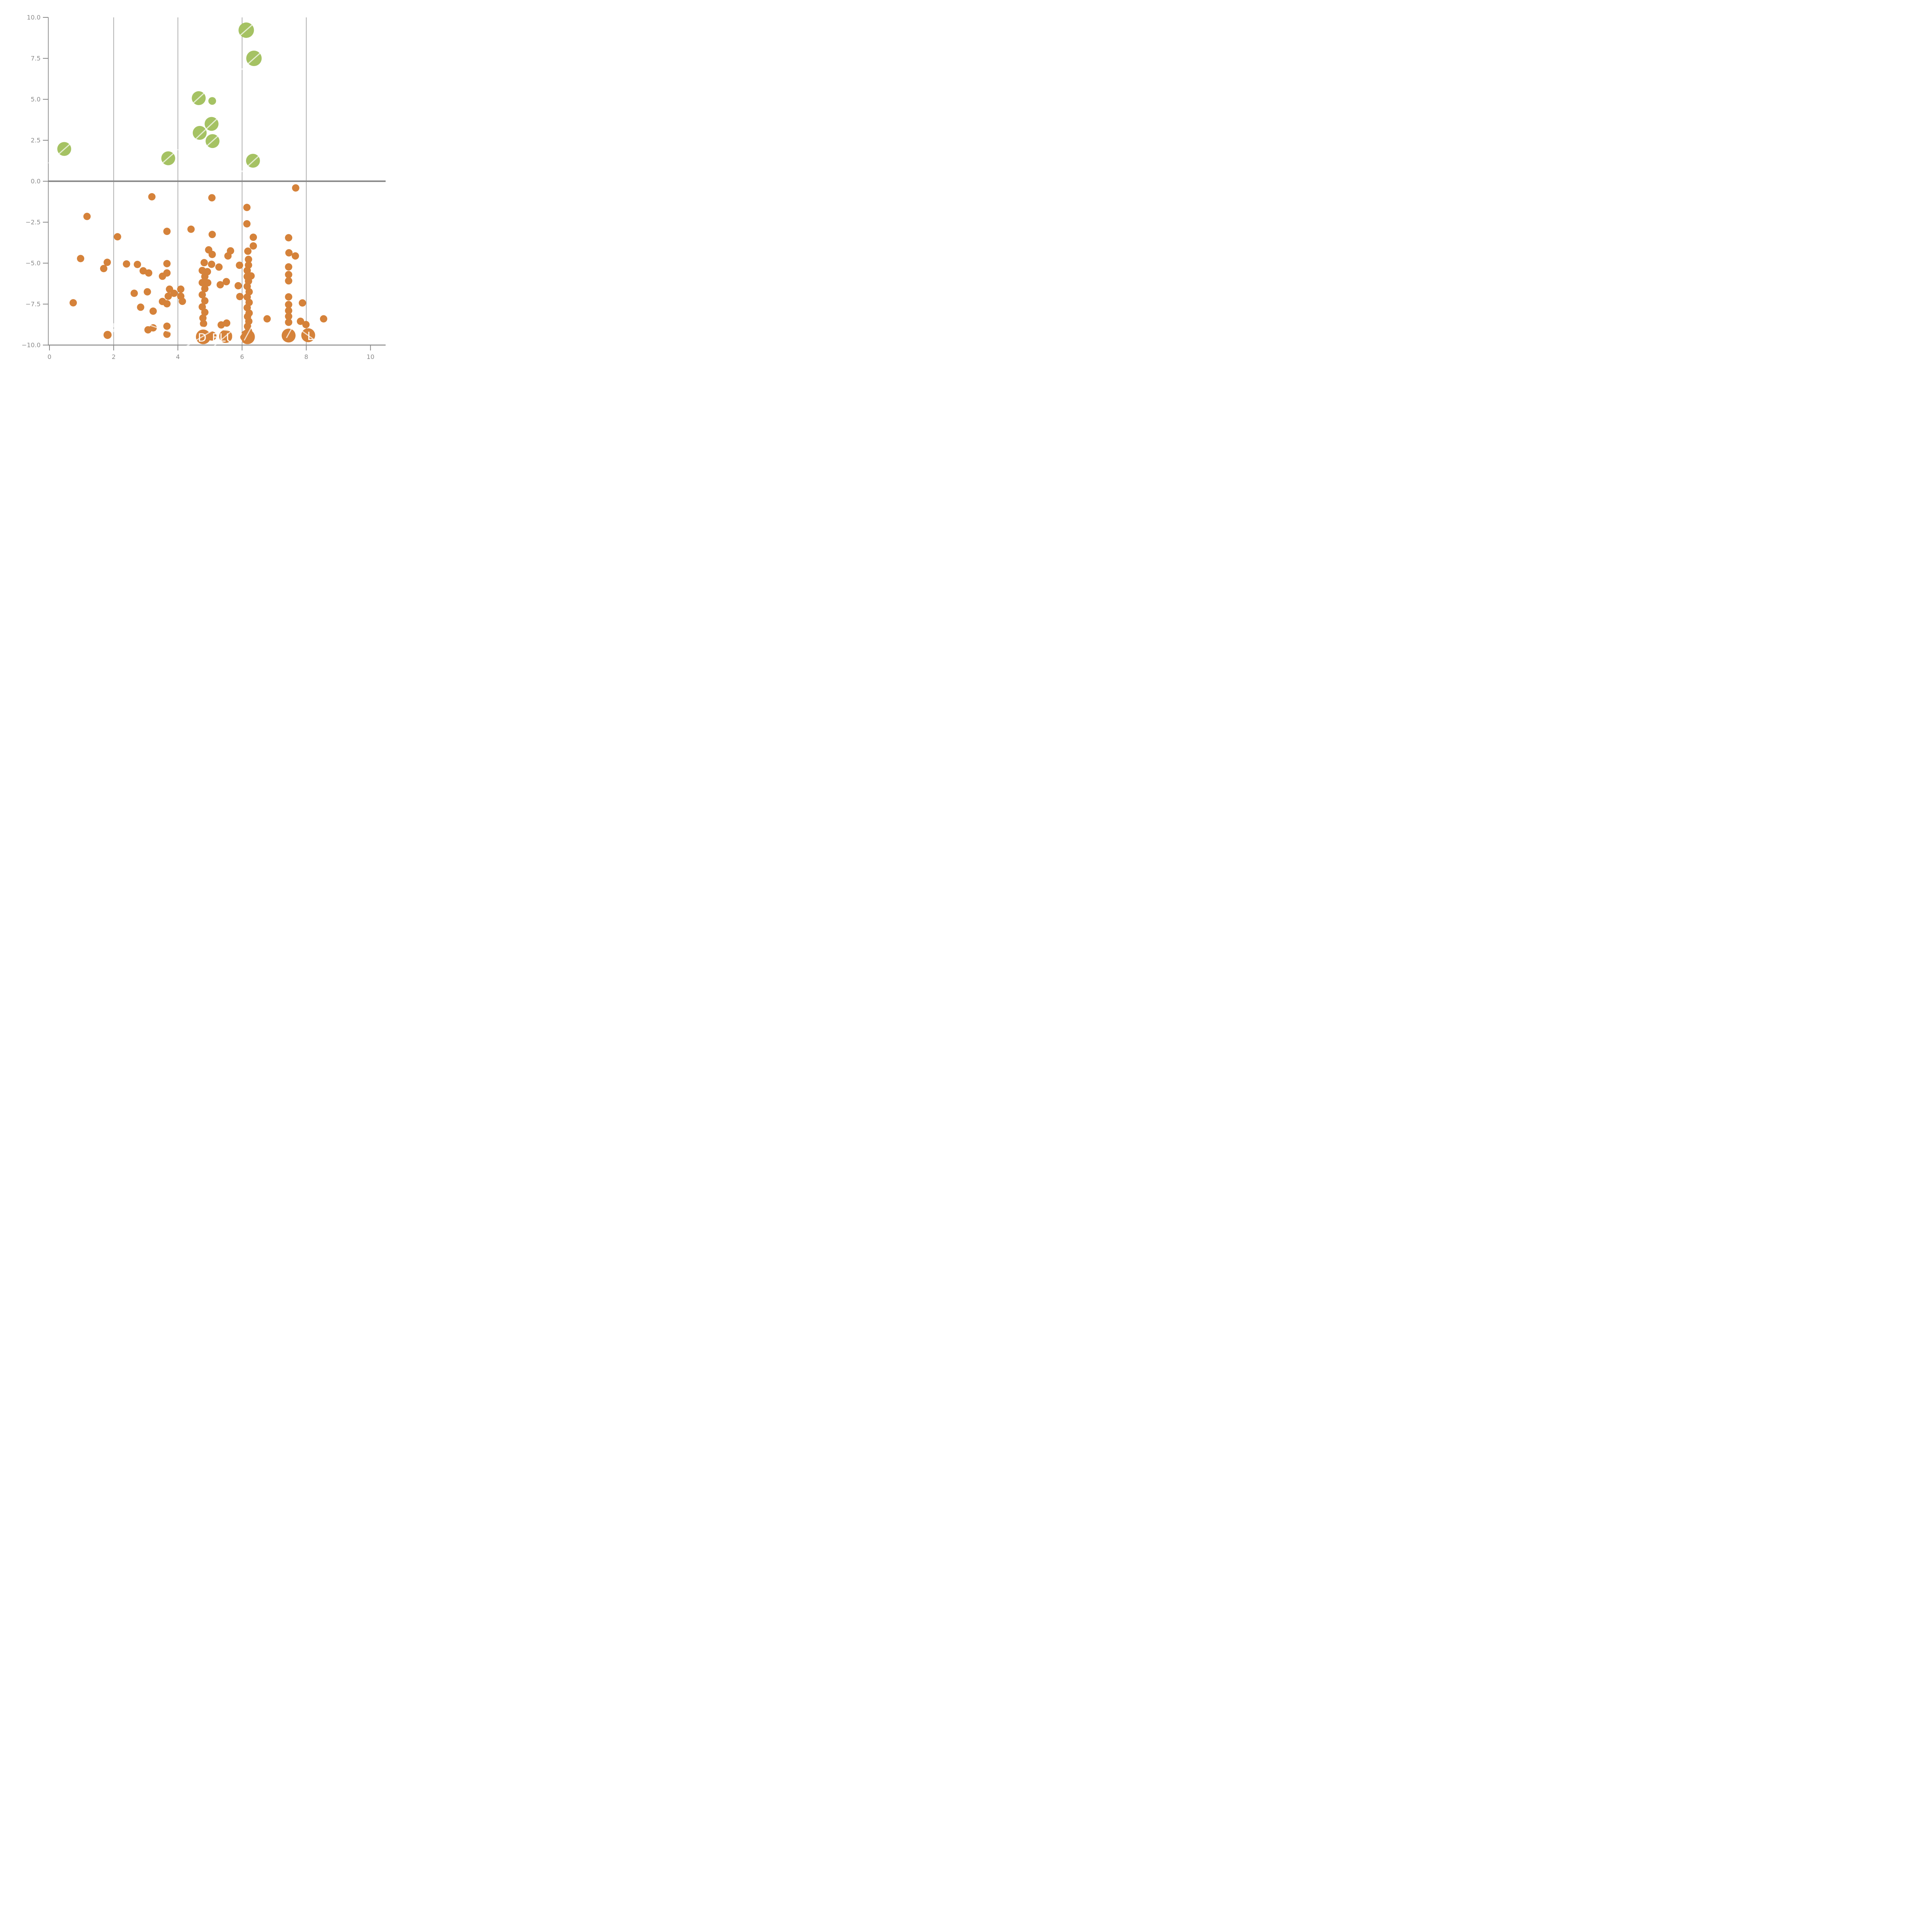 The image size is (1932, 1932). What do you see at coordinates (242, 357) in the screenshot?
I see `x-tick-label: 6` at bounding box center [242, 357].